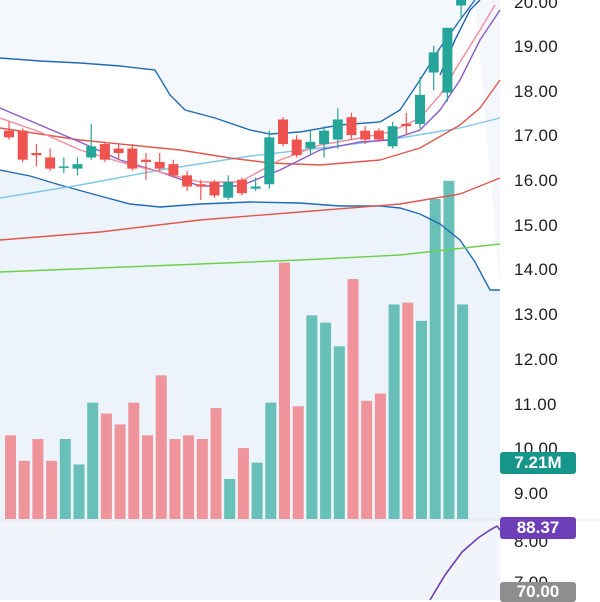 The width and height of the screenshot is (600, 602). What do you see at coordinates (536, 135) in the screenshot?
I see `price-tick: 17.00` at bounding box center [536, 135].